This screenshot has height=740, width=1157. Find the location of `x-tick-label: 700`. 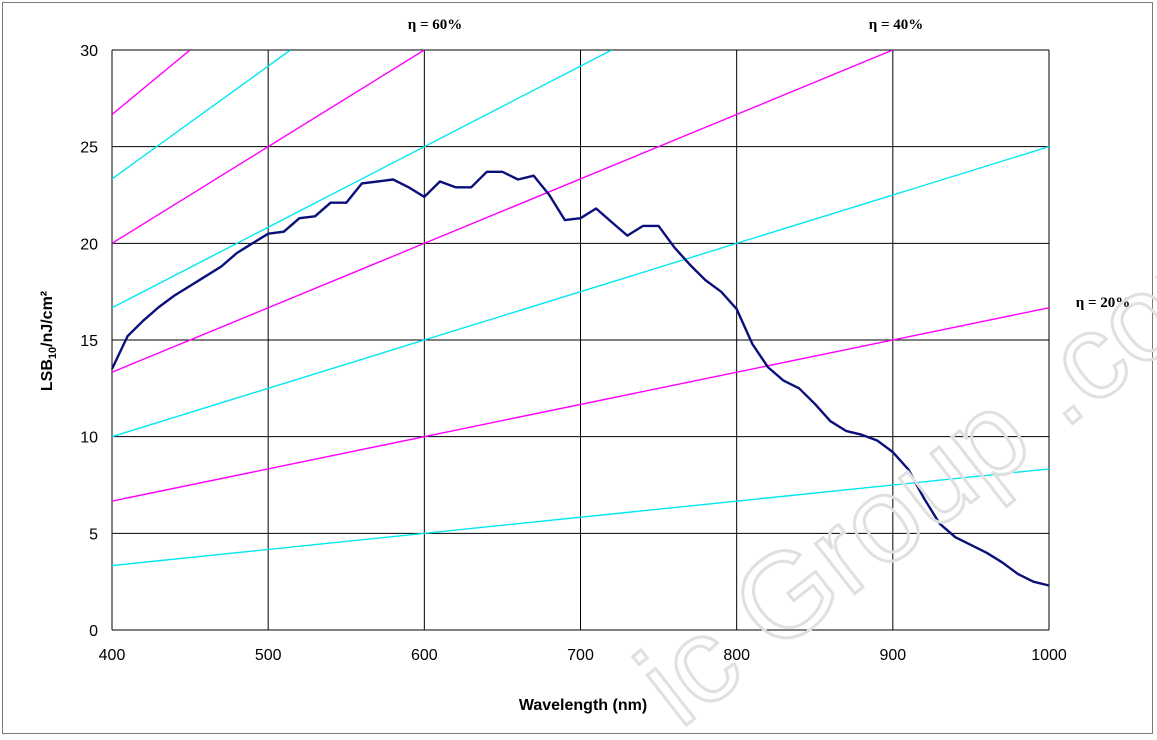

x-tick-label: 700 is located at coordinates (580, 655).